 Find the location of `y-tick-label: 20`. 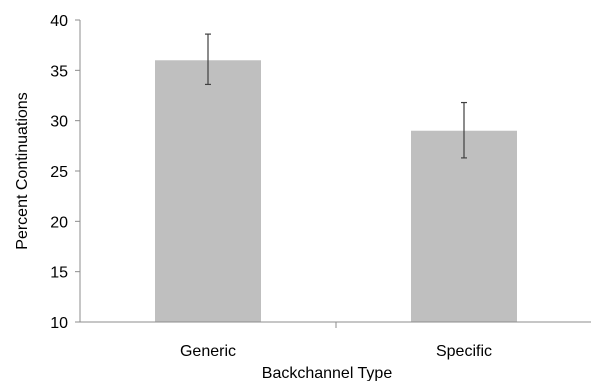

y-tick-label: 20 is located at coordinates (59, 222).